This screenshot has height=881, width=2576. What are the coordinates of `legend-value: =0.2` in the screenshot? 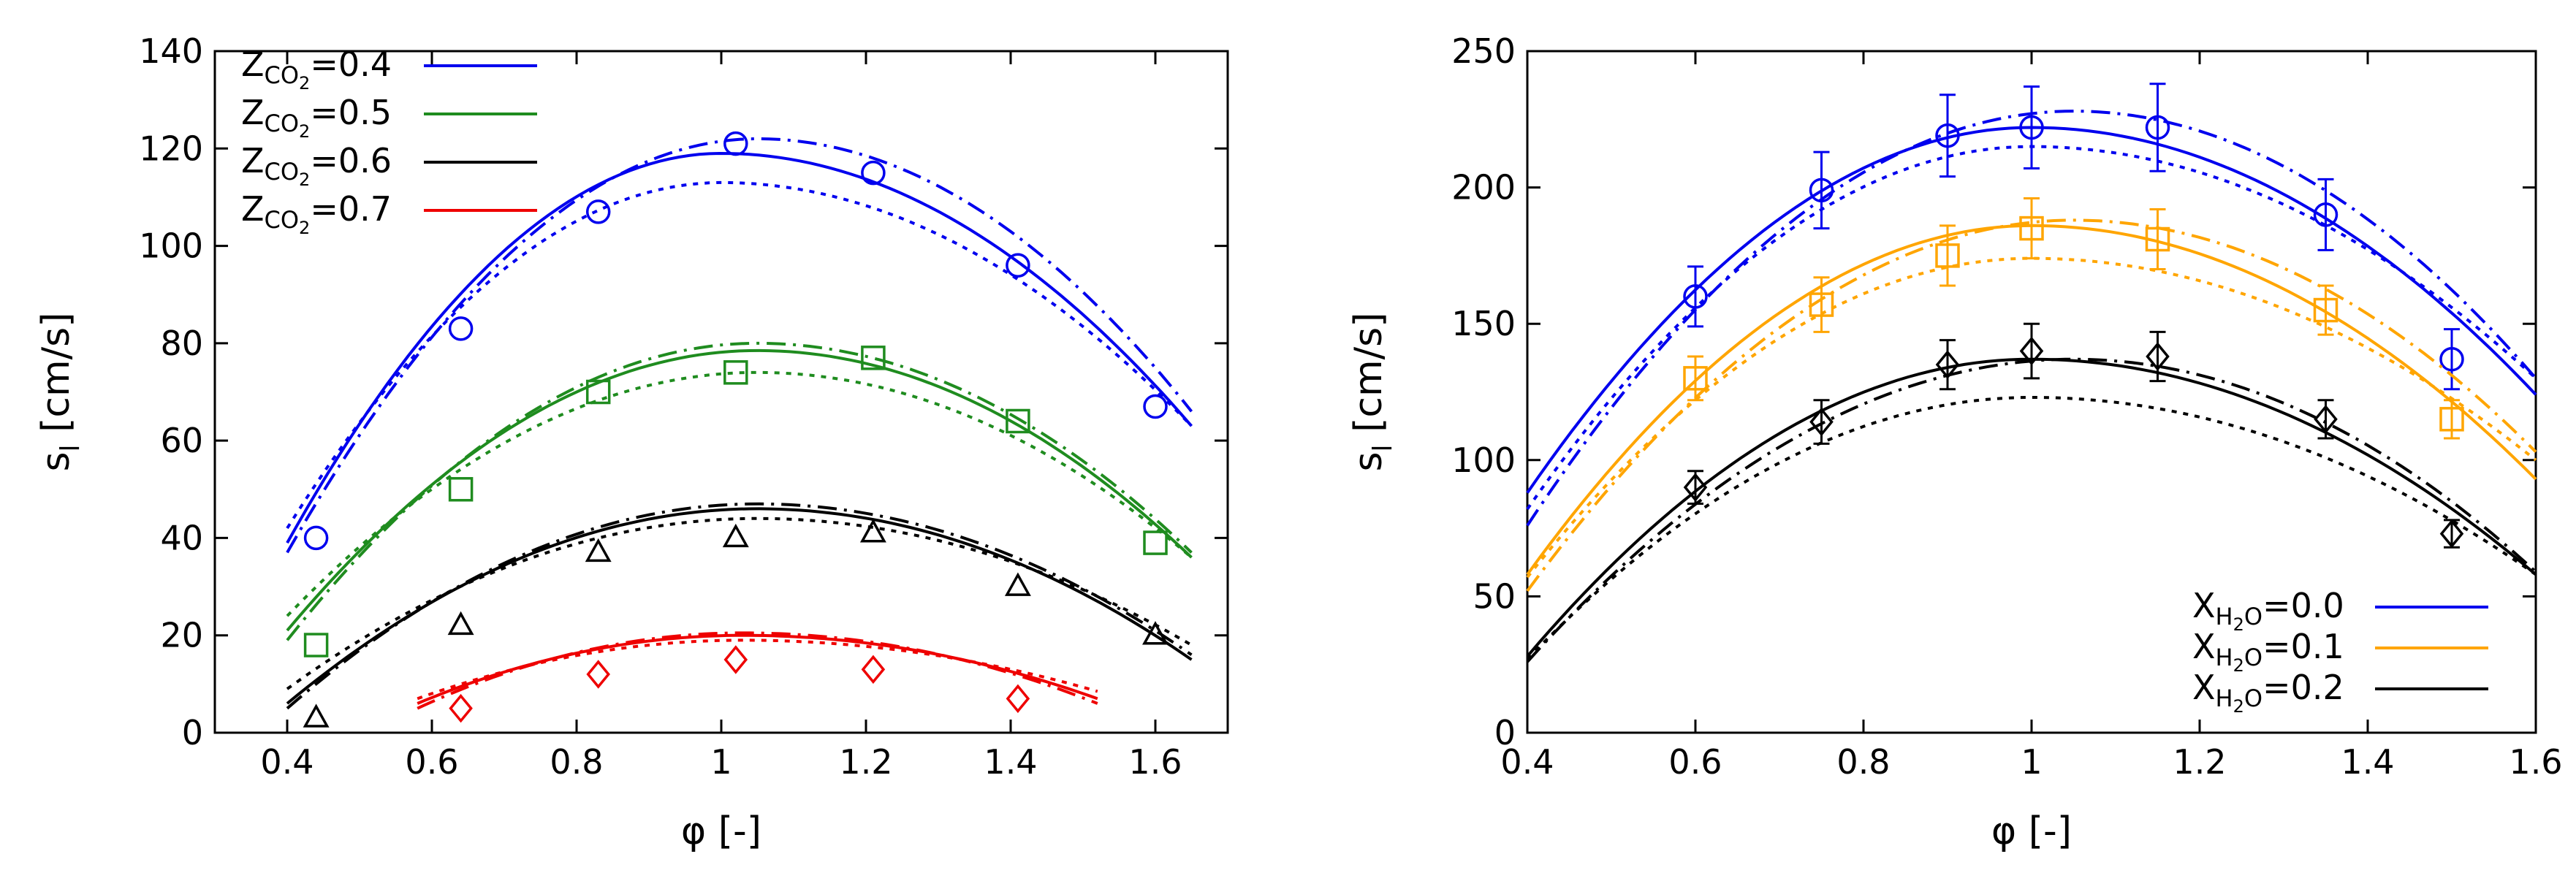 It's located at (2303, 687).